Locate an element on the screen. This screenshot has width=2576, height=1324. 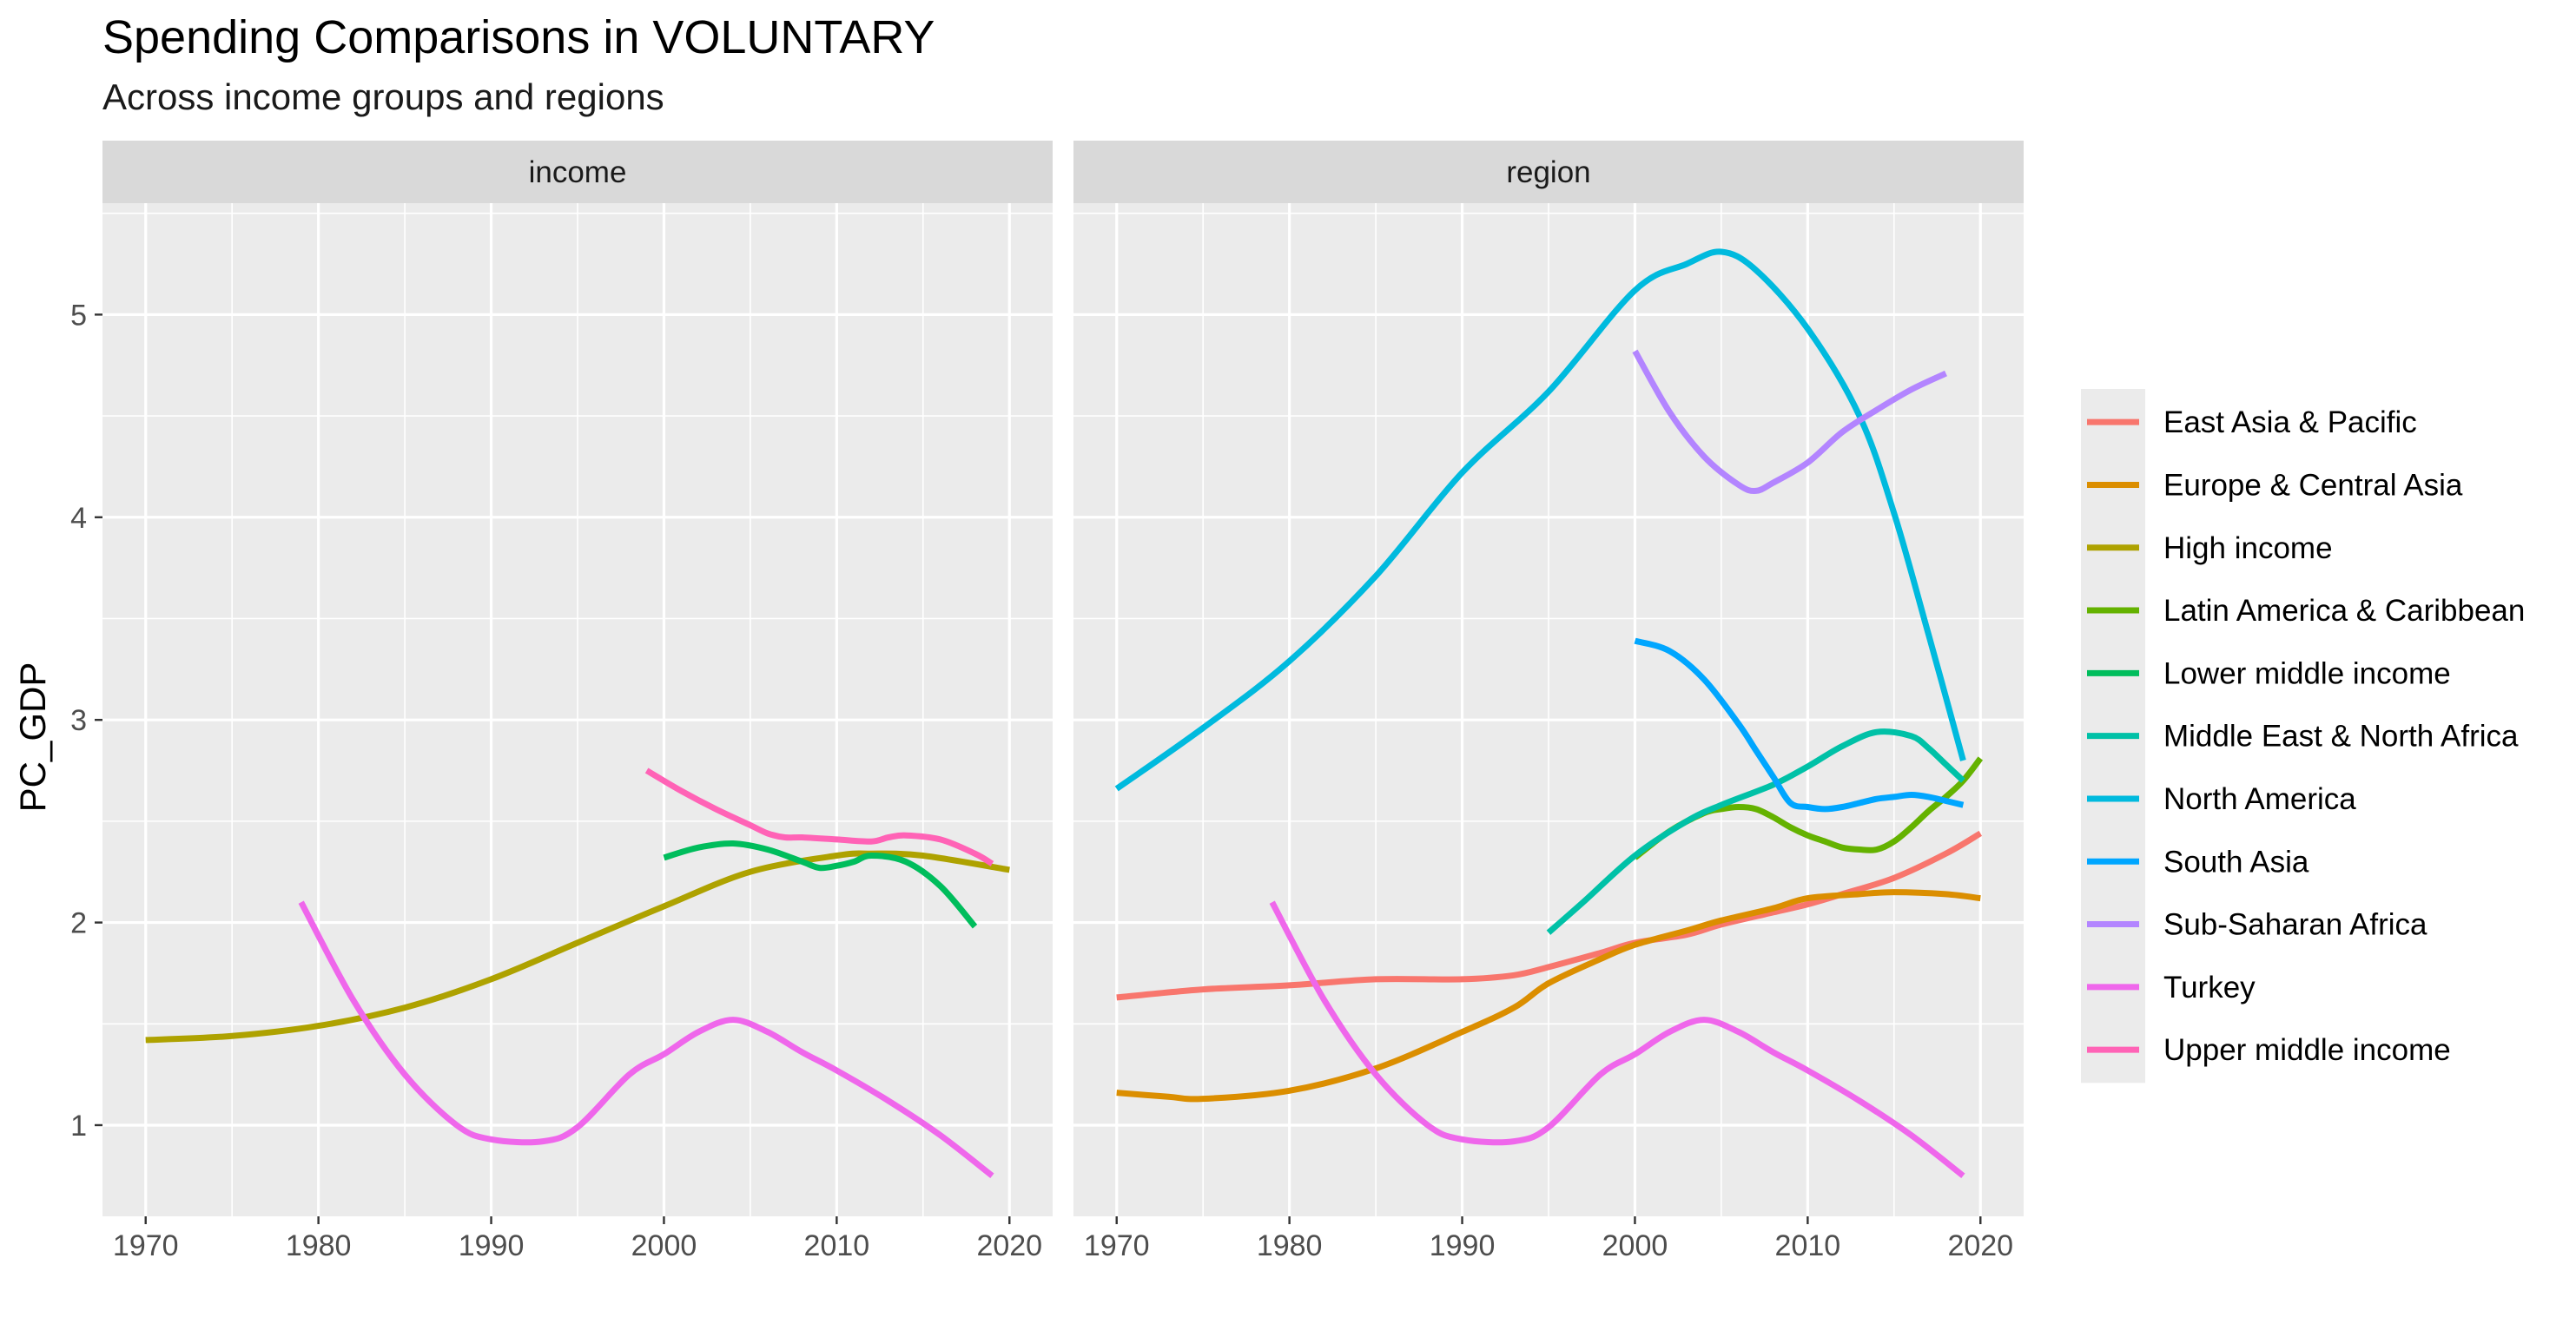
series-line-lower-middle-income is located at coordinates (820, 885).